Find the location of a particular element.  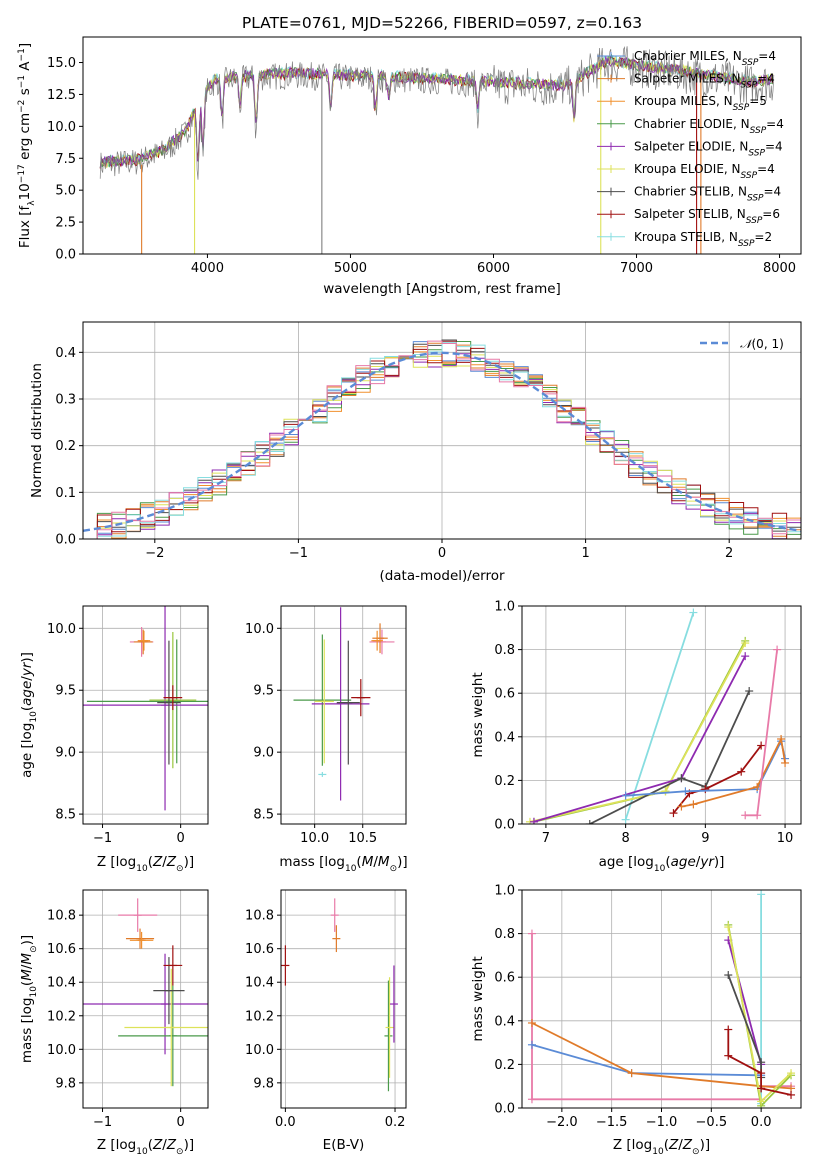

y-tick-label: 2.5 is located at coordinates (65, 223).